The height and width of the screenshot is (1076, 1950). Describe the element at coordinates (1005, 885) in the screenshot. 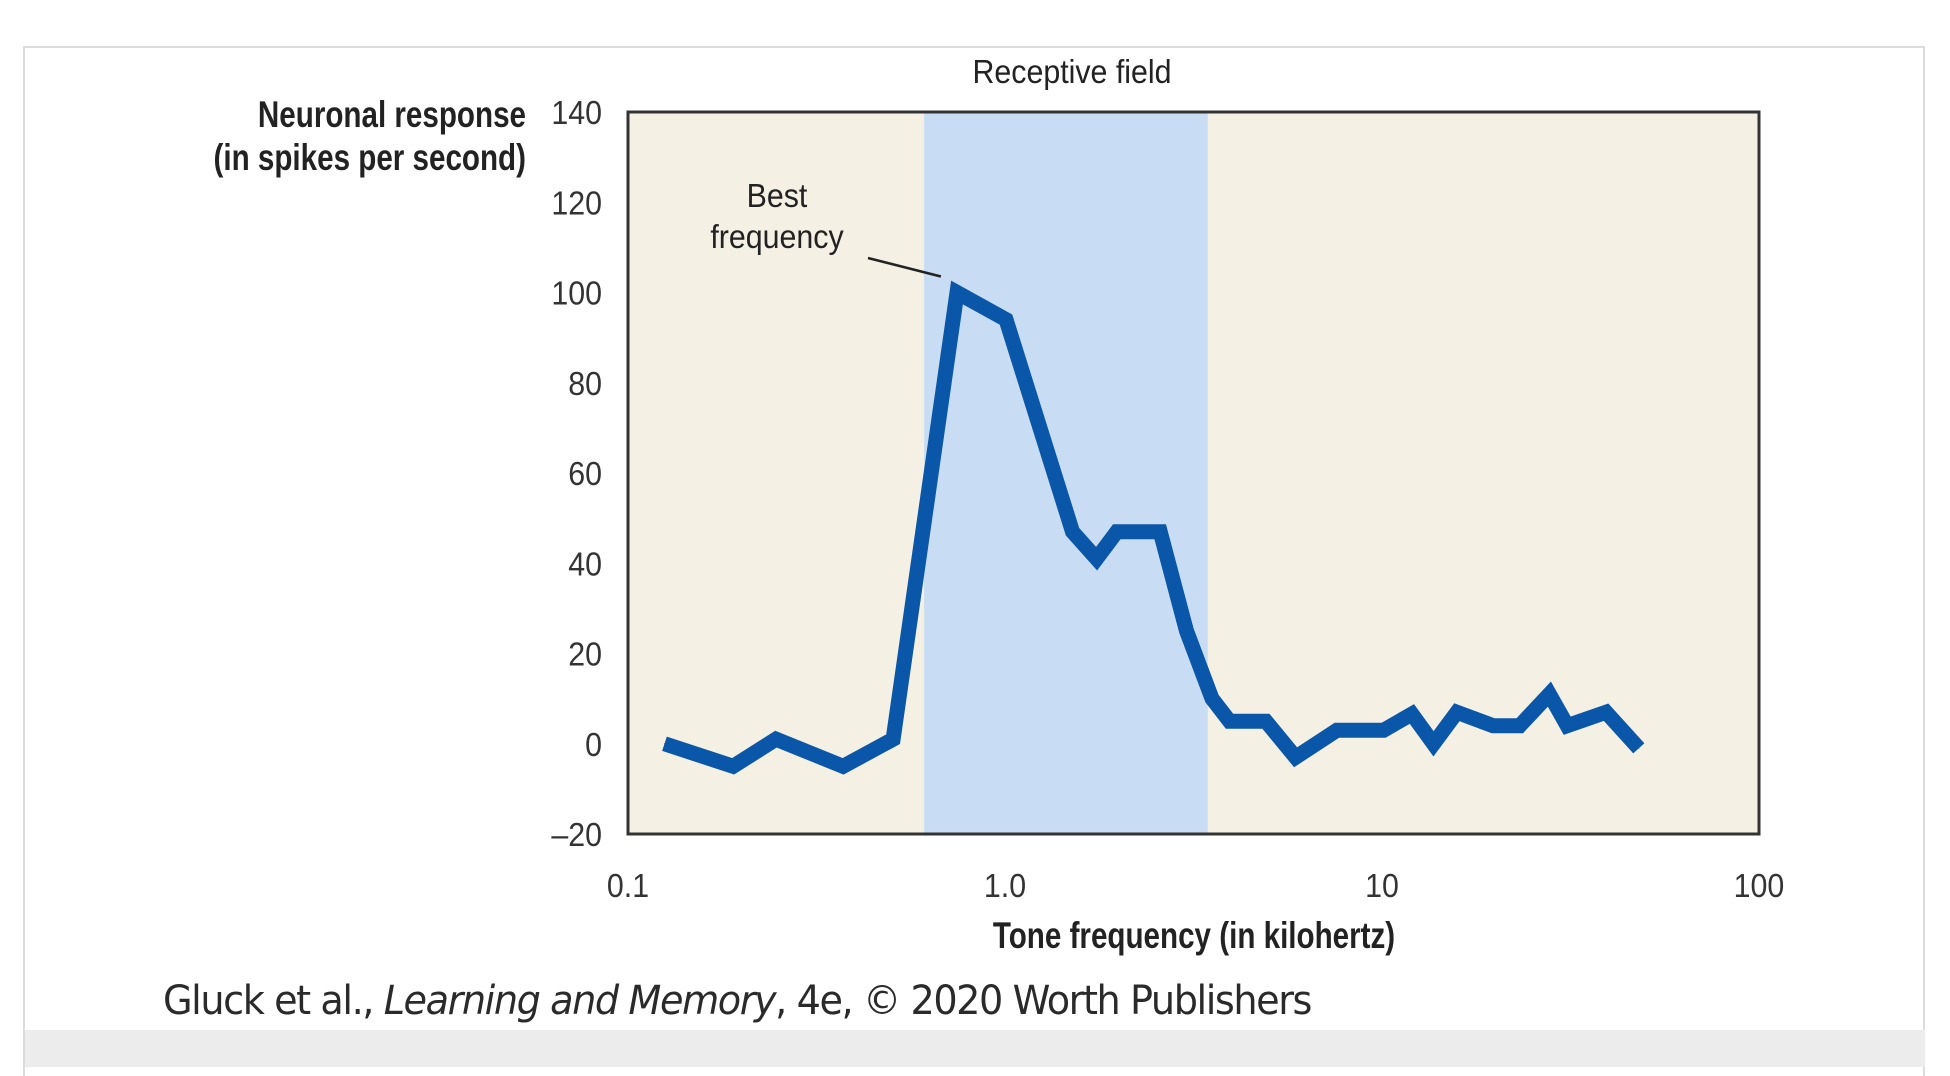

I see `x-tick-label: 1.0` at that location.